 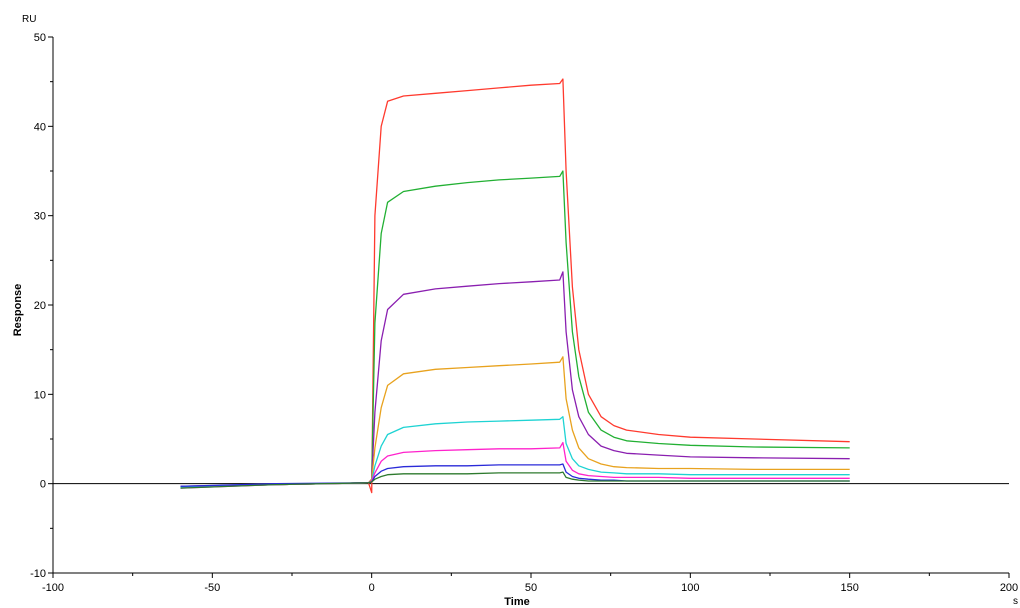 I want to click on x-tick-label: -50, so click(x=212, y=588).